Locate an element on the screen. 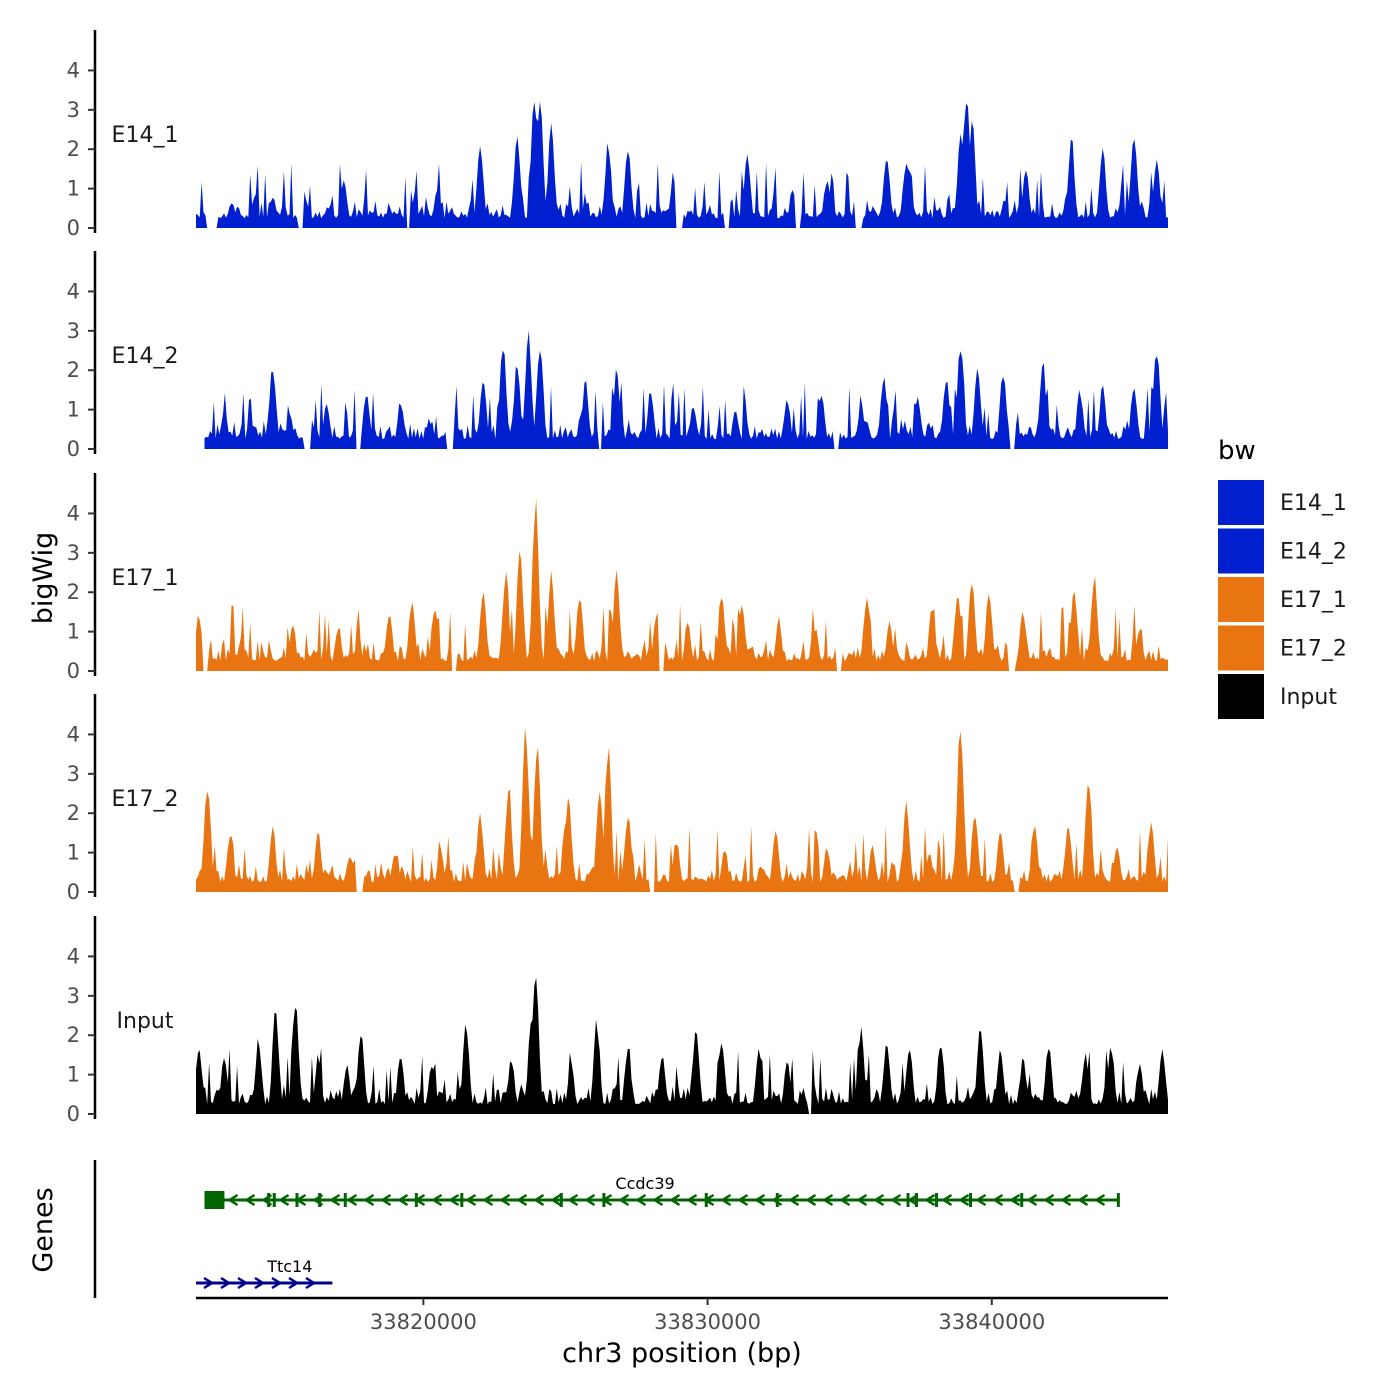 The image size is (1400, 1400). gene-Ttc14: Ttc14 is located at coordinates (264, 1273).